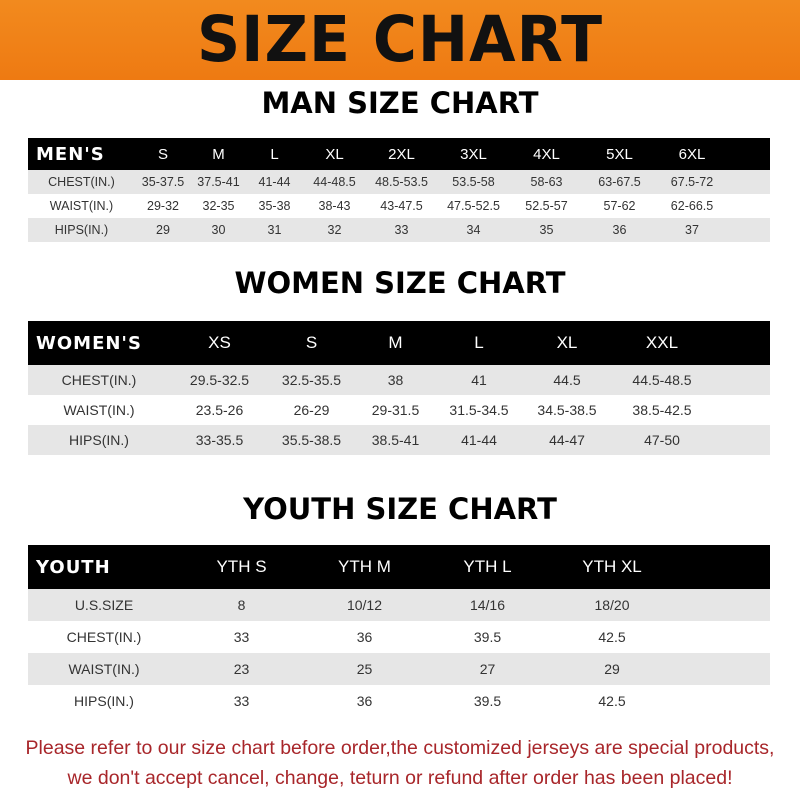 The image size is (800, 800). I want to click on table-cell: 25, so click(364, 669).